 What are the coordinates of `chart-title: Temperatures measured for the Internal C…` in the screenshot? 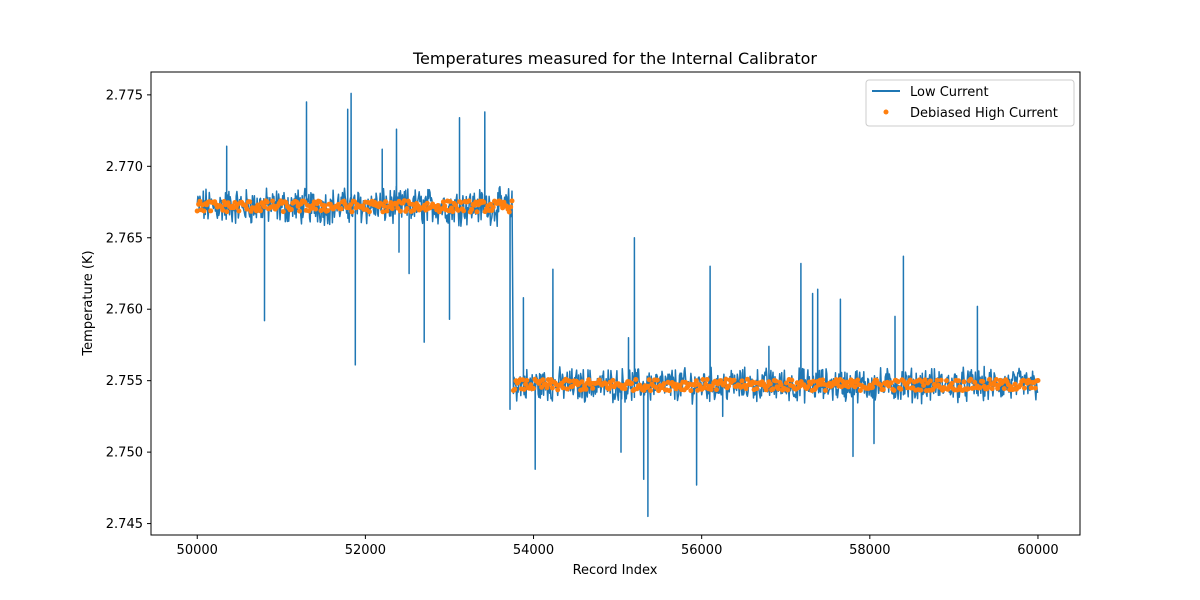 It's located at (614, 58).